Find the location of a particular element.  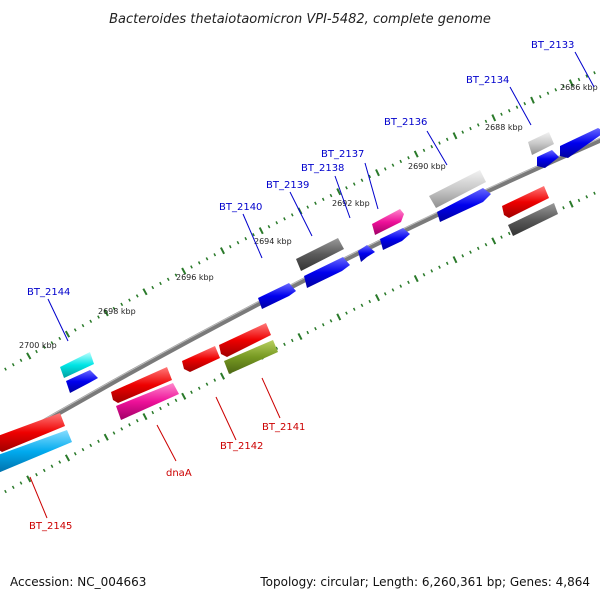

leader-bt2133 is located at coordinates (584, 69).